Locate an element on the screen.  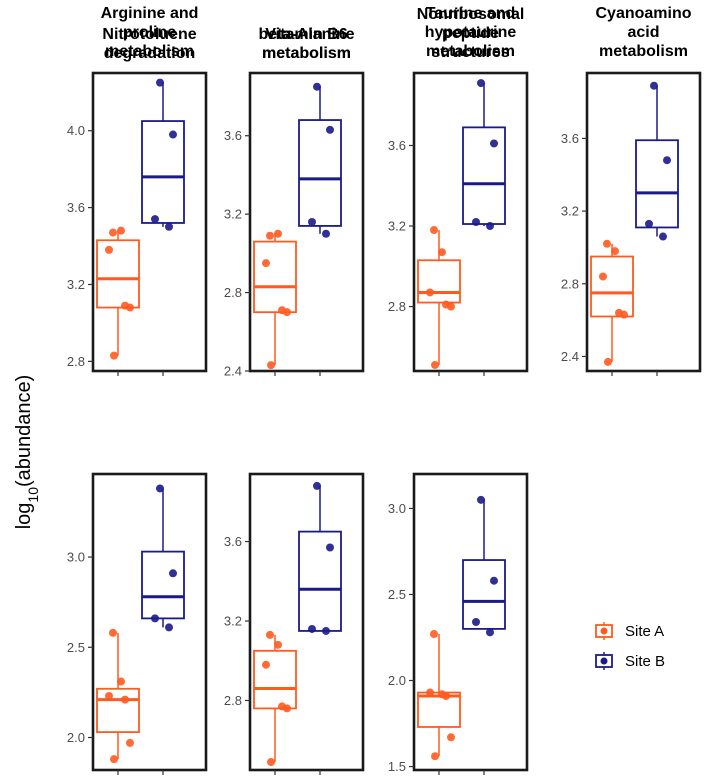
panel-5-frame is located at coordinates (149, 622).